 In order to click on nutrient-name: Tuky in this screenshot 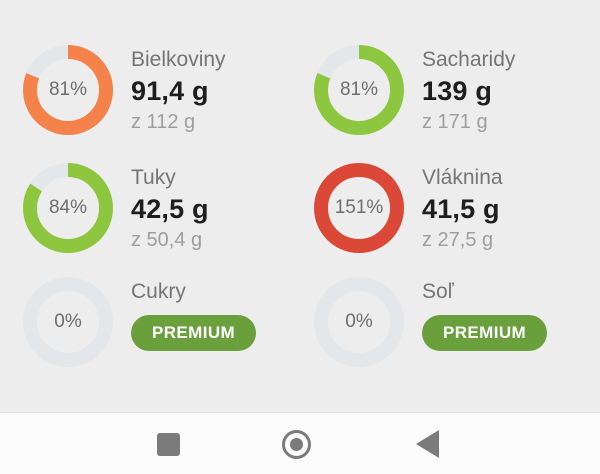, I will do `click(153, 177)`.